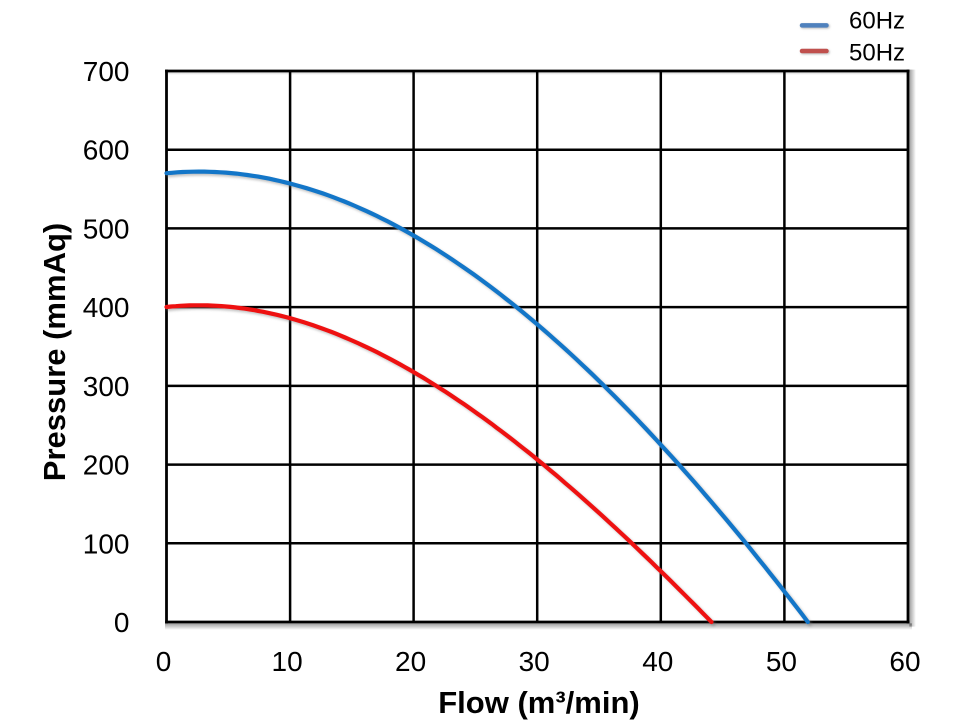 The height and width of the screenshot is (726, 970). Describe the element at coordinates (877, 21) in the screenshot. I see `svg-text: 60Hz` at that location.